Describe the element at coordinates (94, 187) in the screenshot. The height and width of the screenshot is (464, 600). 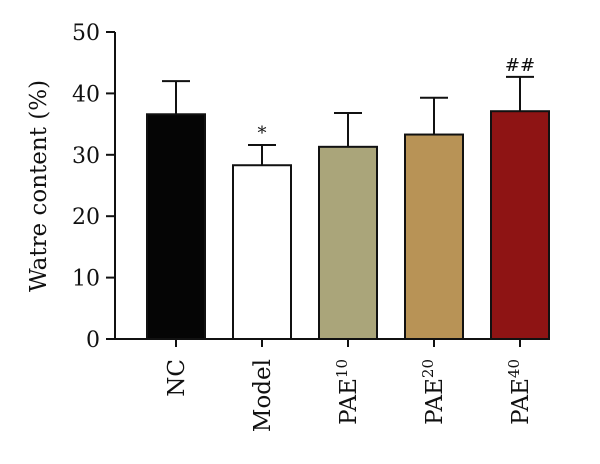
I see `y-axis: 0 10 20 30 40 50` at that location.